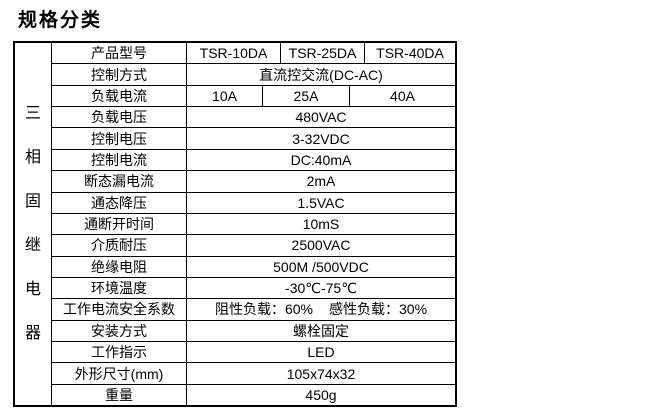 The image size is (650, 420). I want to click on row-values: 阻性负载：60% 感性负载：30%, so click(321, 309).